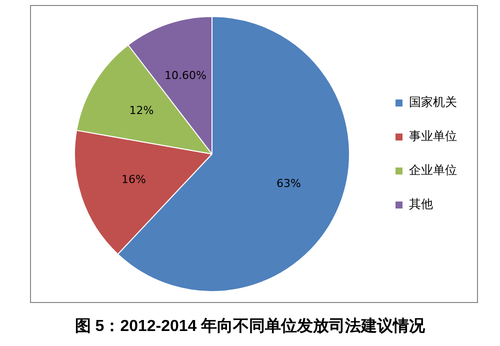  I want to click on legend-label: 其他, so click(421, 204).